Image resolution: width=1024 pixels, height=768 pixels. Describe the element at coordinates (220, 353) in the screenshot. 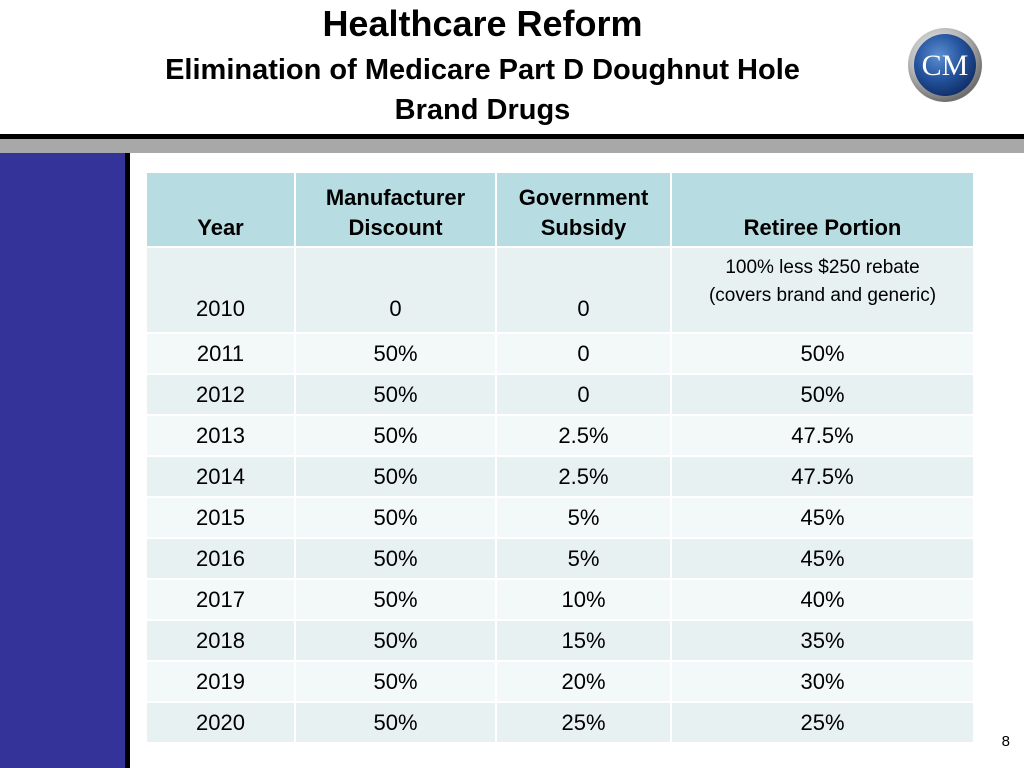

I see `cell-year: 2011` at that location.